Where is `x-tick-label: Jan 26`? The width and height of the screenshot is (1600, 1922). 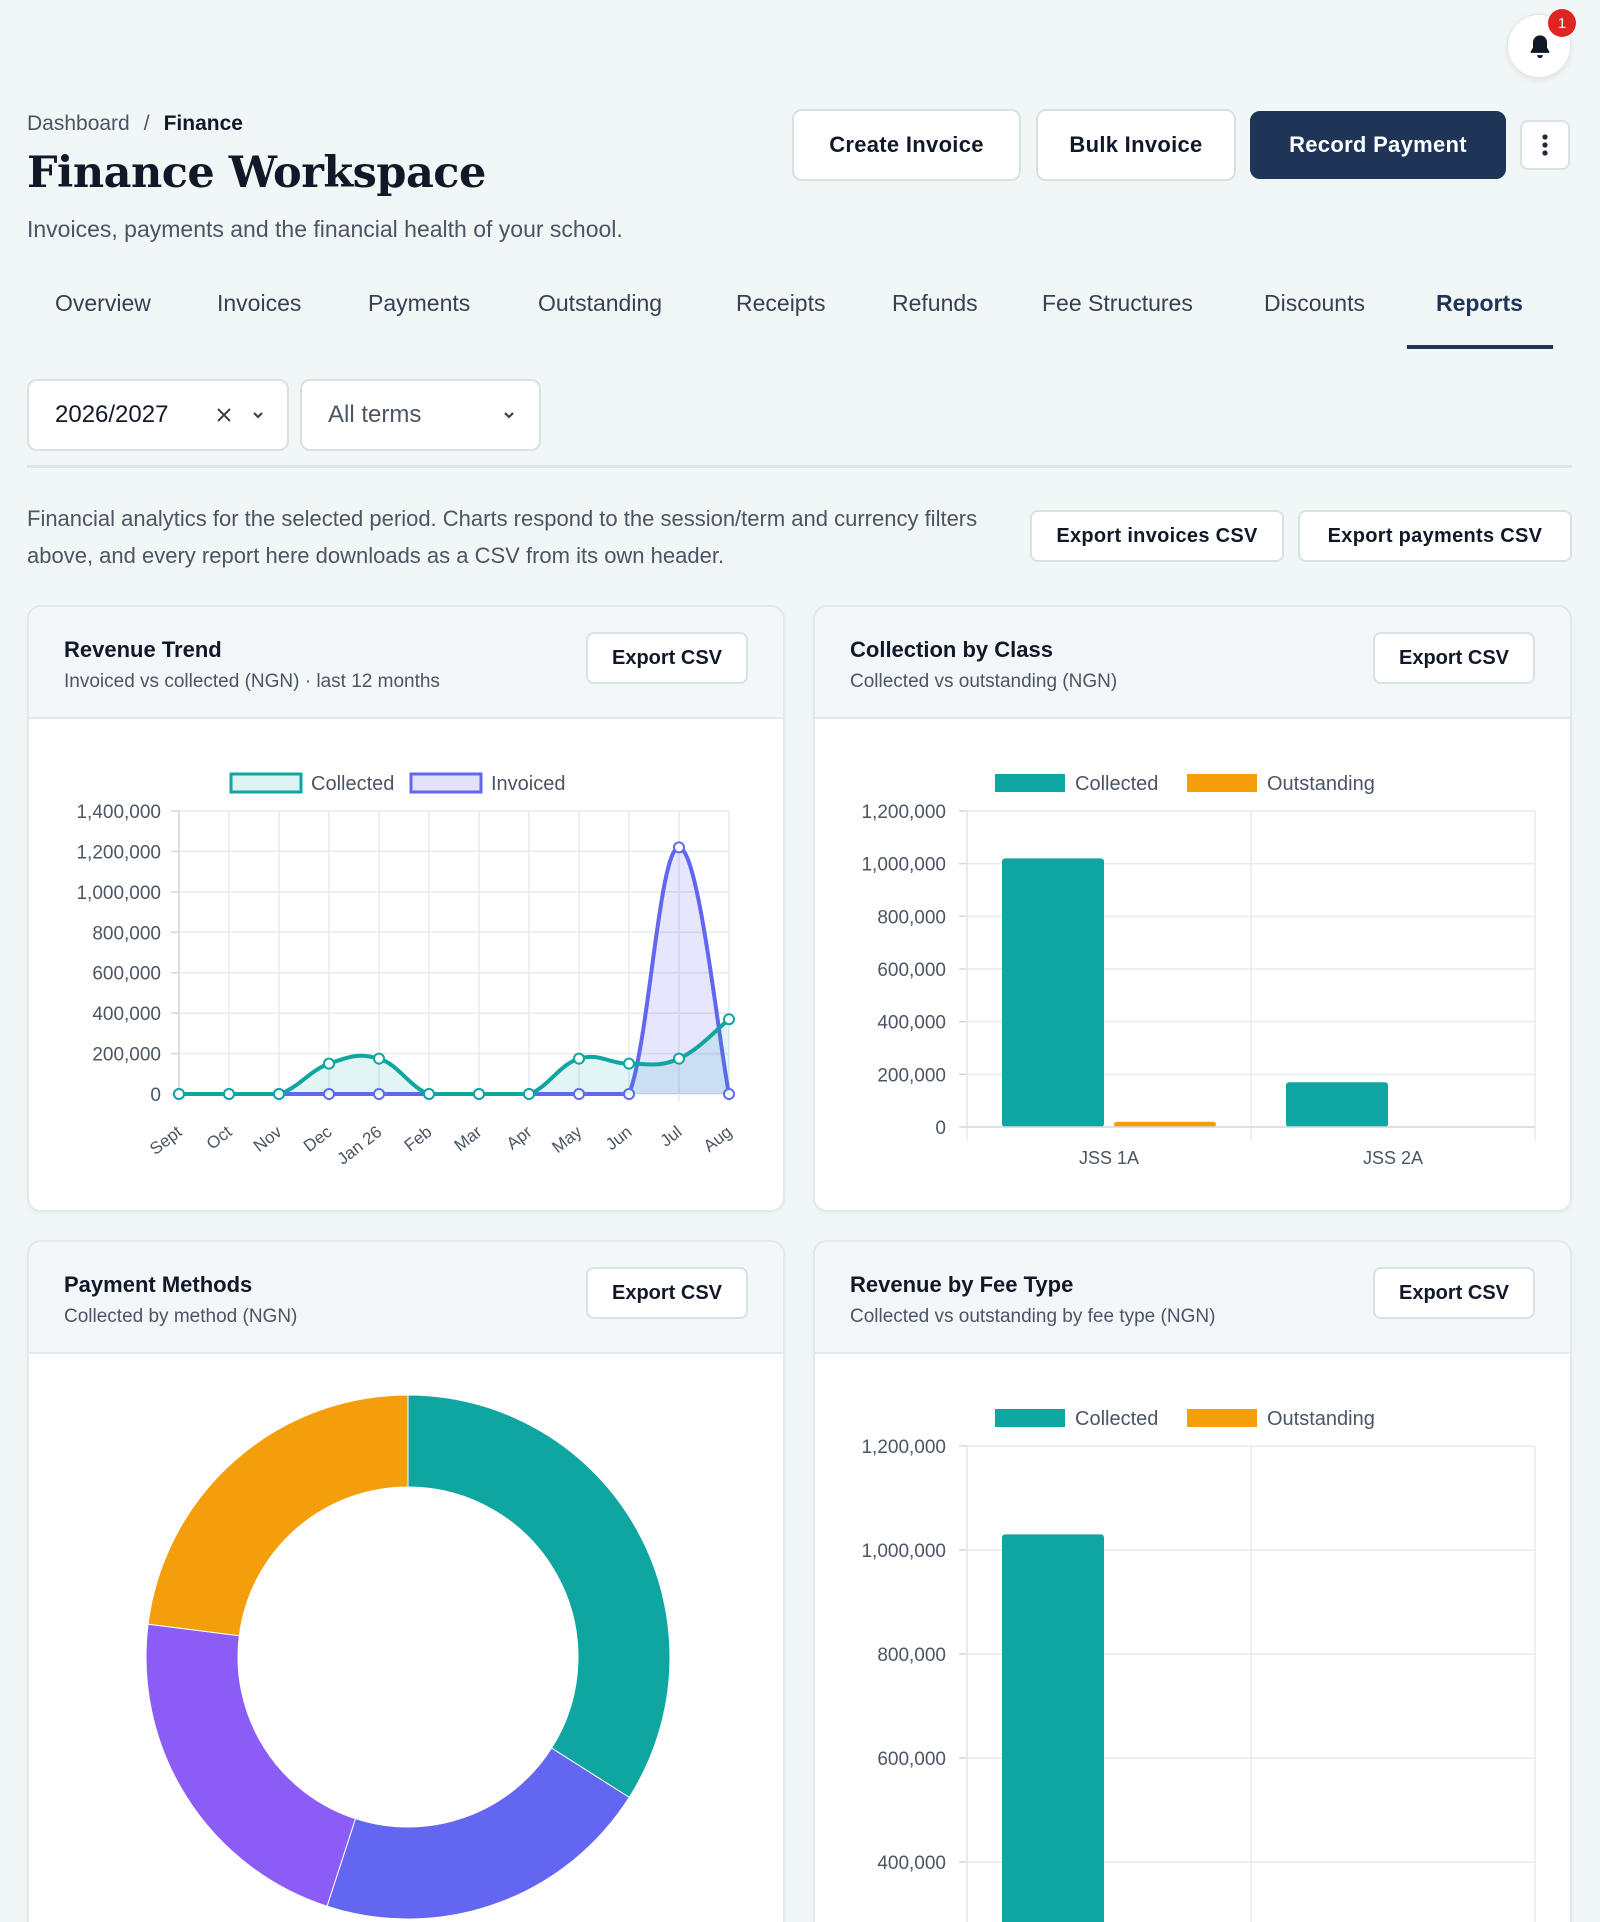
x-tick-label: Jan 26 is located at coordinates (360, 1145).